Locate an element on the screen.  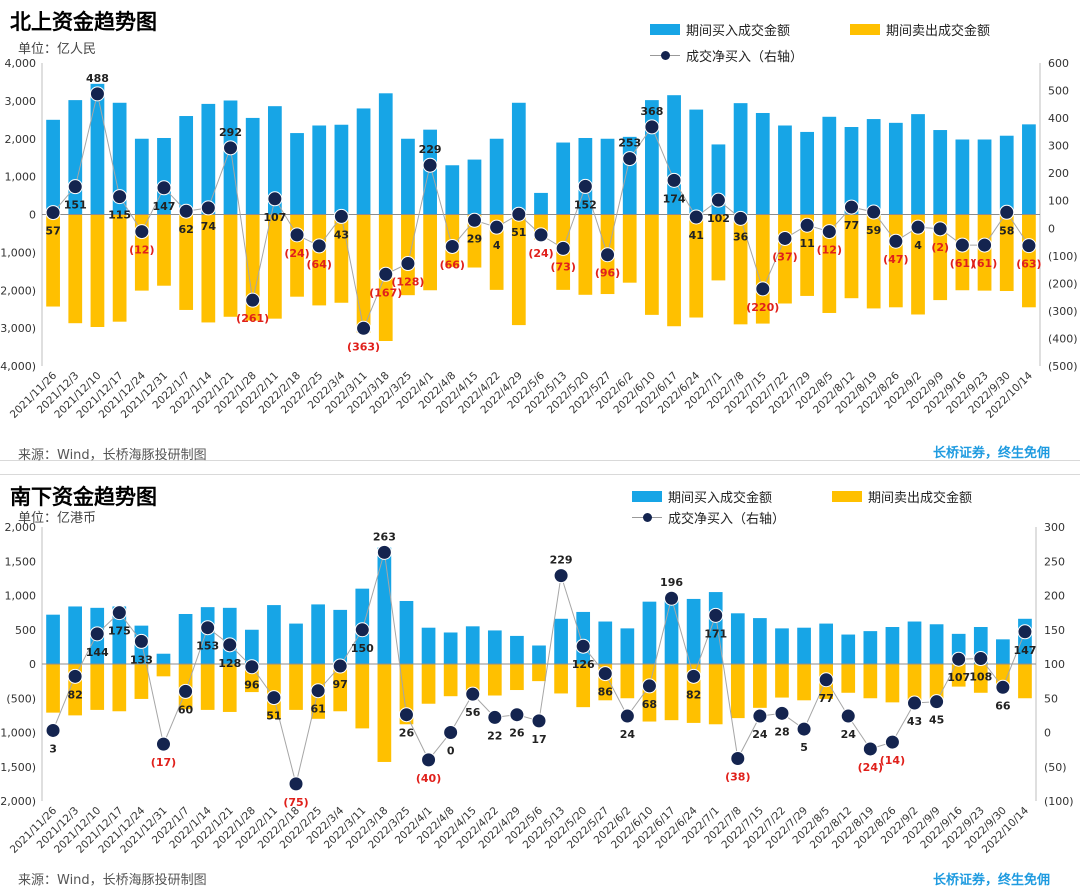
legend-sell-swatch is located at coordinates (865, 29).